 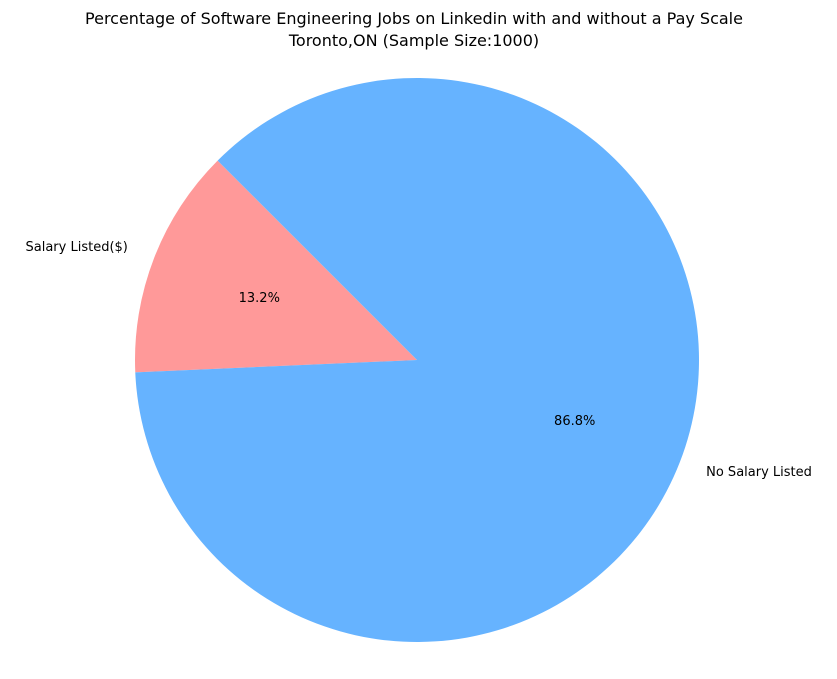 I want to click on slice-label-salary-listed: Salary Listed($), so click(x=77, y=247).